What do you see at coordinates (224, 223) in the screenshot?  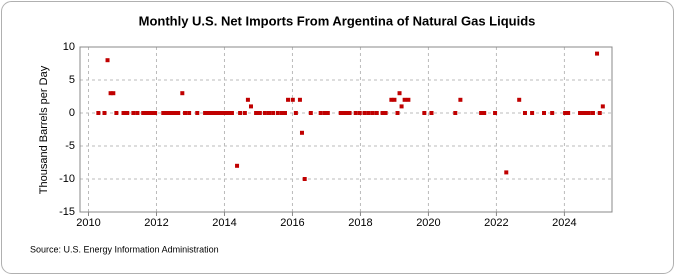 I see `x-tick-label: 2014` at bounding box center [224, 223].